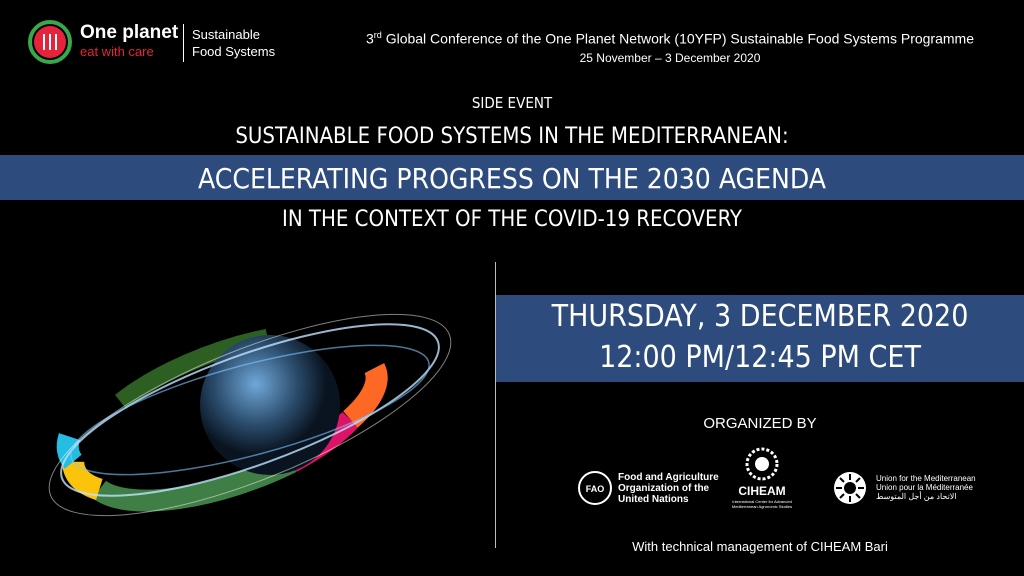  What do you see at coordinates (183, 43) in the screenshot?
I see `divider` at bounding box center [183, 43].